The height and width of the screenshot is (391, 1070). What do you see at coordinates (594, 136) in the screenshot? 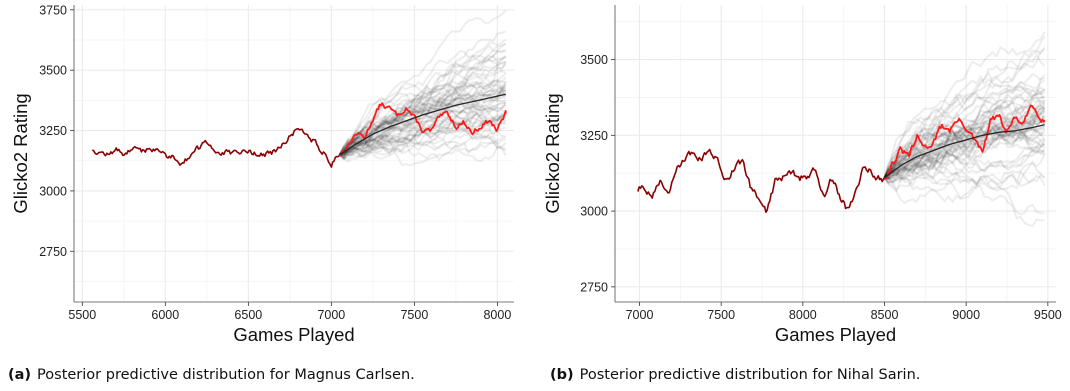
I see `y-tick-label: 3250` at bounding box center [594, 136].